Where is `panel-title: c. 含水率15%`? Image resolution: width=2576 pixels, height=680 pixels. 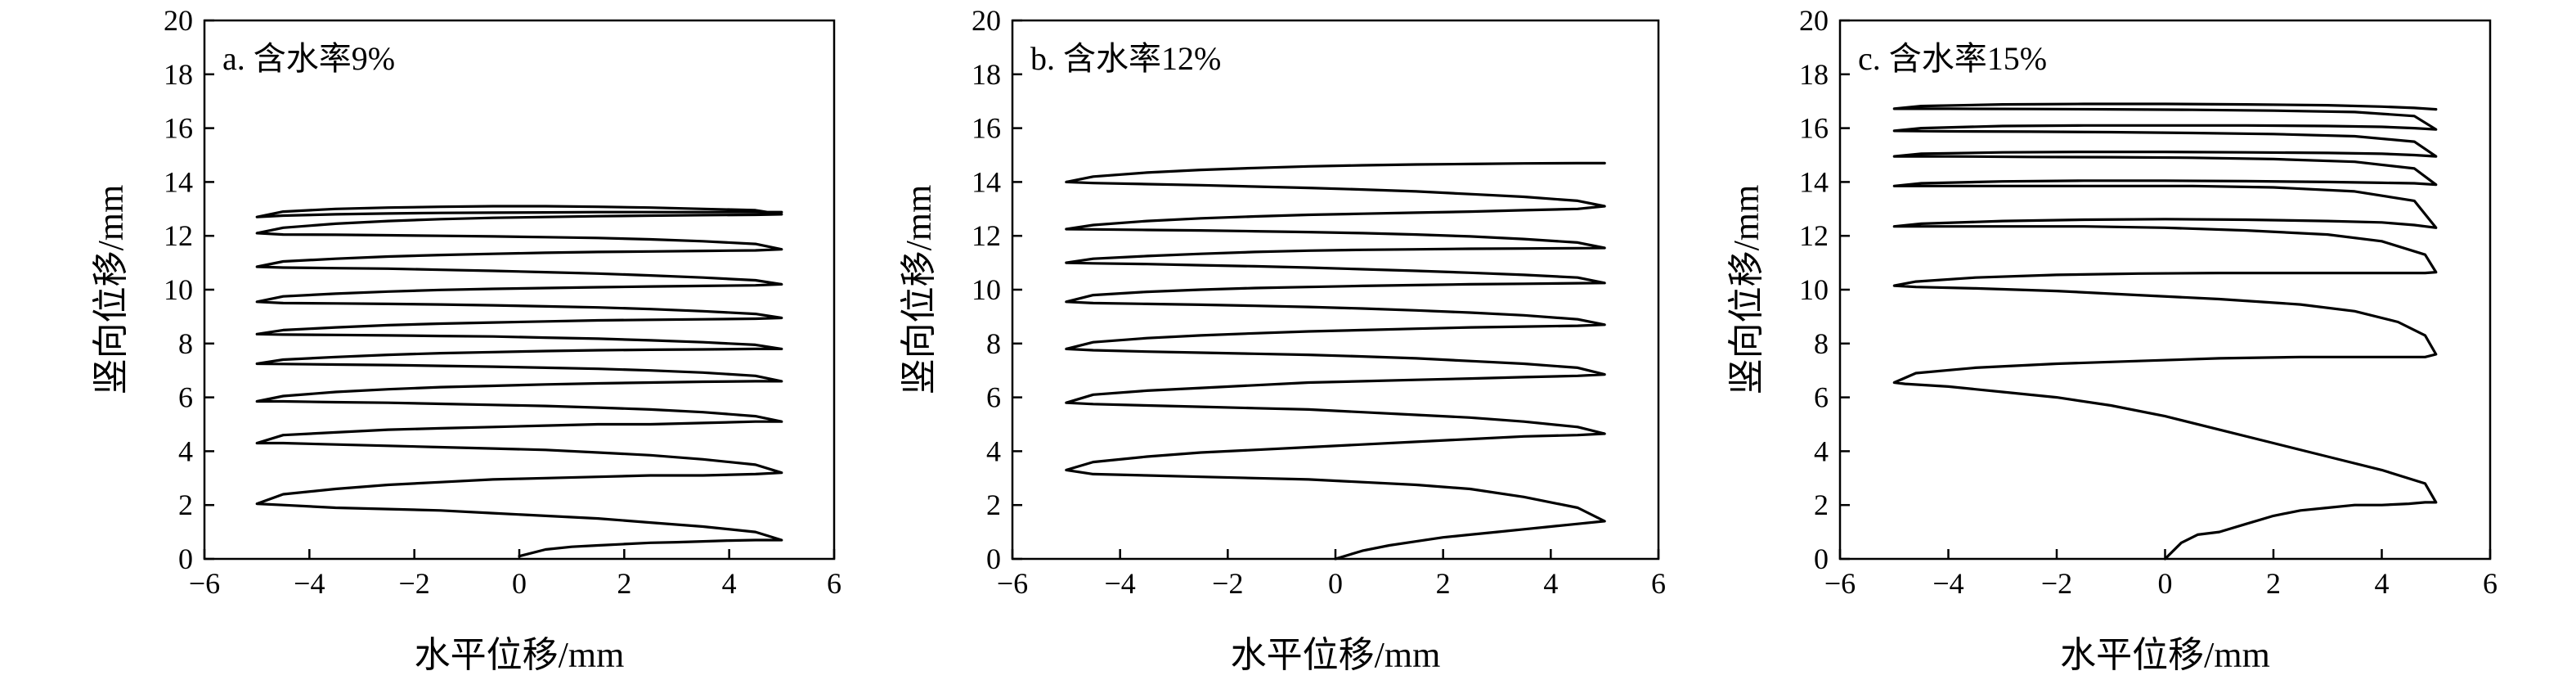 panel-title: c. 含水率15% is located at coordinates (1952, 59).